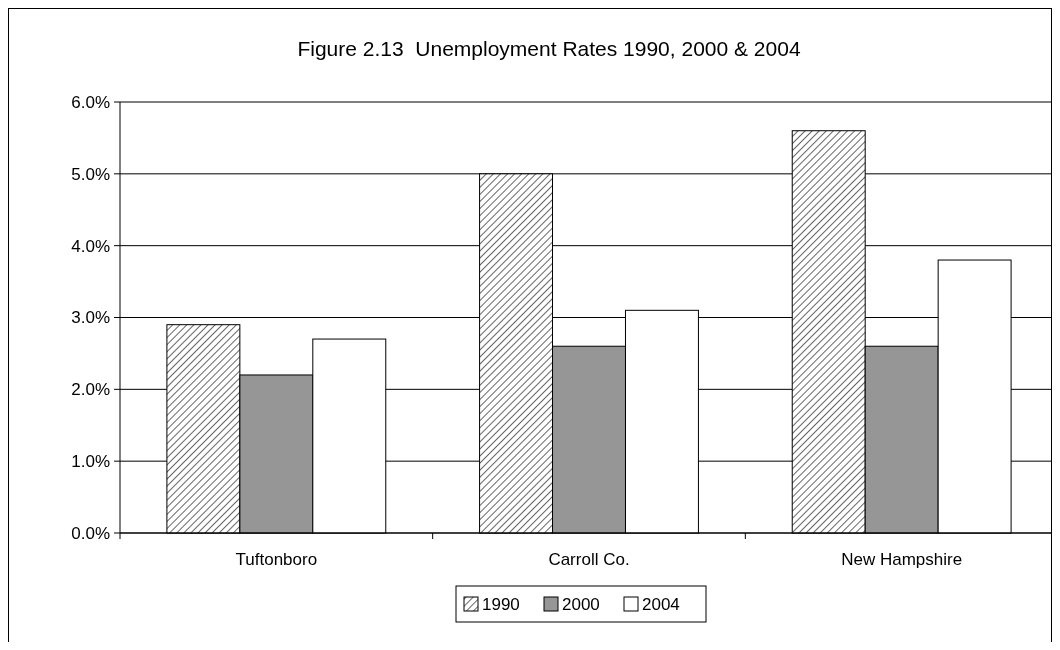  I want to click on legend-label: 2004, so click(661, 604).